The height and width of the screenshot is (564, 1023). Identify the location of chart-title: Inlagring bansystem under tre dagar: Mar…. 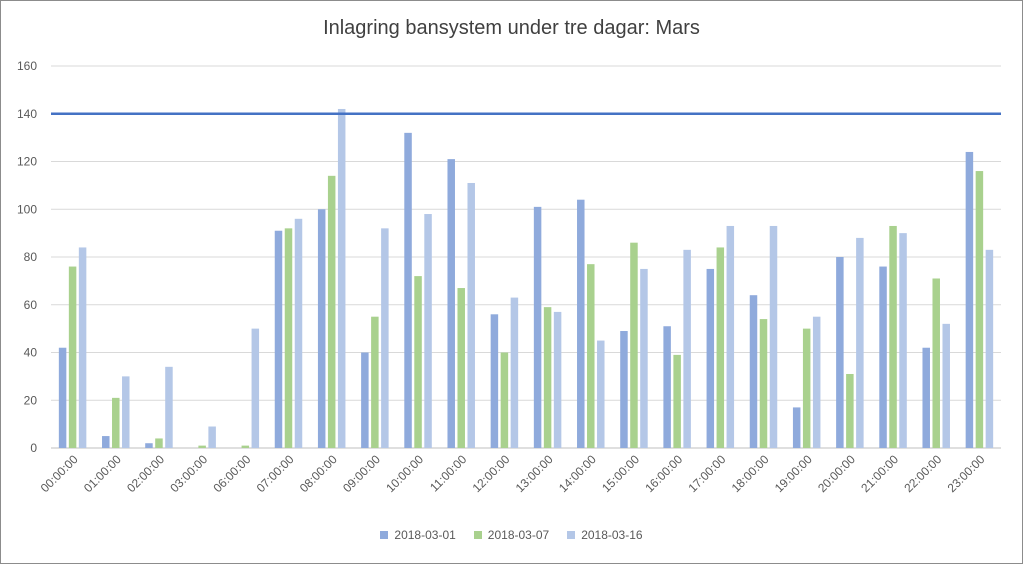
(511, 28).